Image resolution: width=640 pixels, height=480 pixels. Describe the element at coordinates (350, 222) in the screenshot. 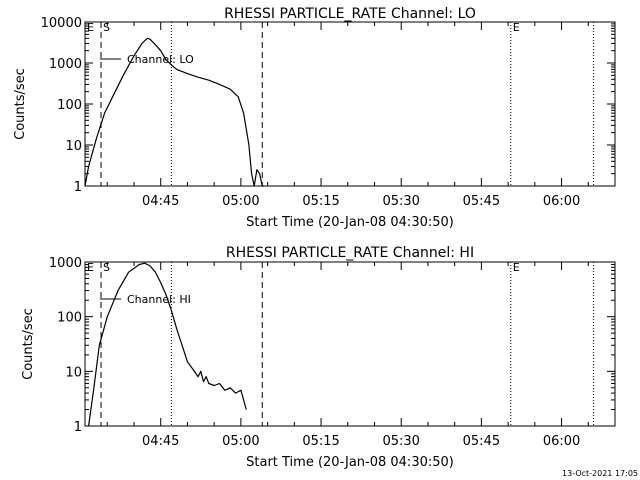

I see `chart-1-x-axis-label: Start Time (20-Jan-08 04:30:50)` at that location.